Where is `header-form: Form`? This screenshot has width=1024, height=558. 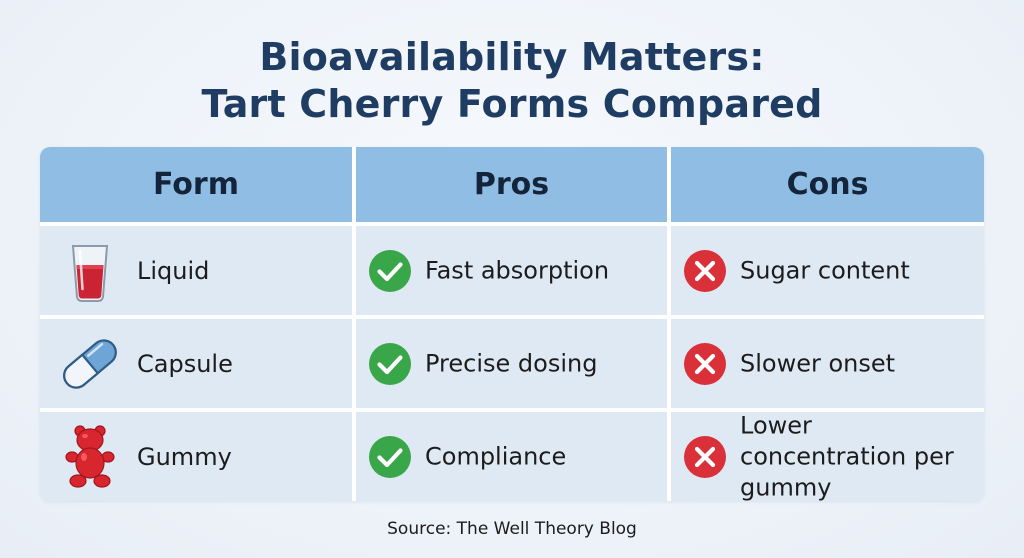
header-form: Form is located at coordinates (196, 184).